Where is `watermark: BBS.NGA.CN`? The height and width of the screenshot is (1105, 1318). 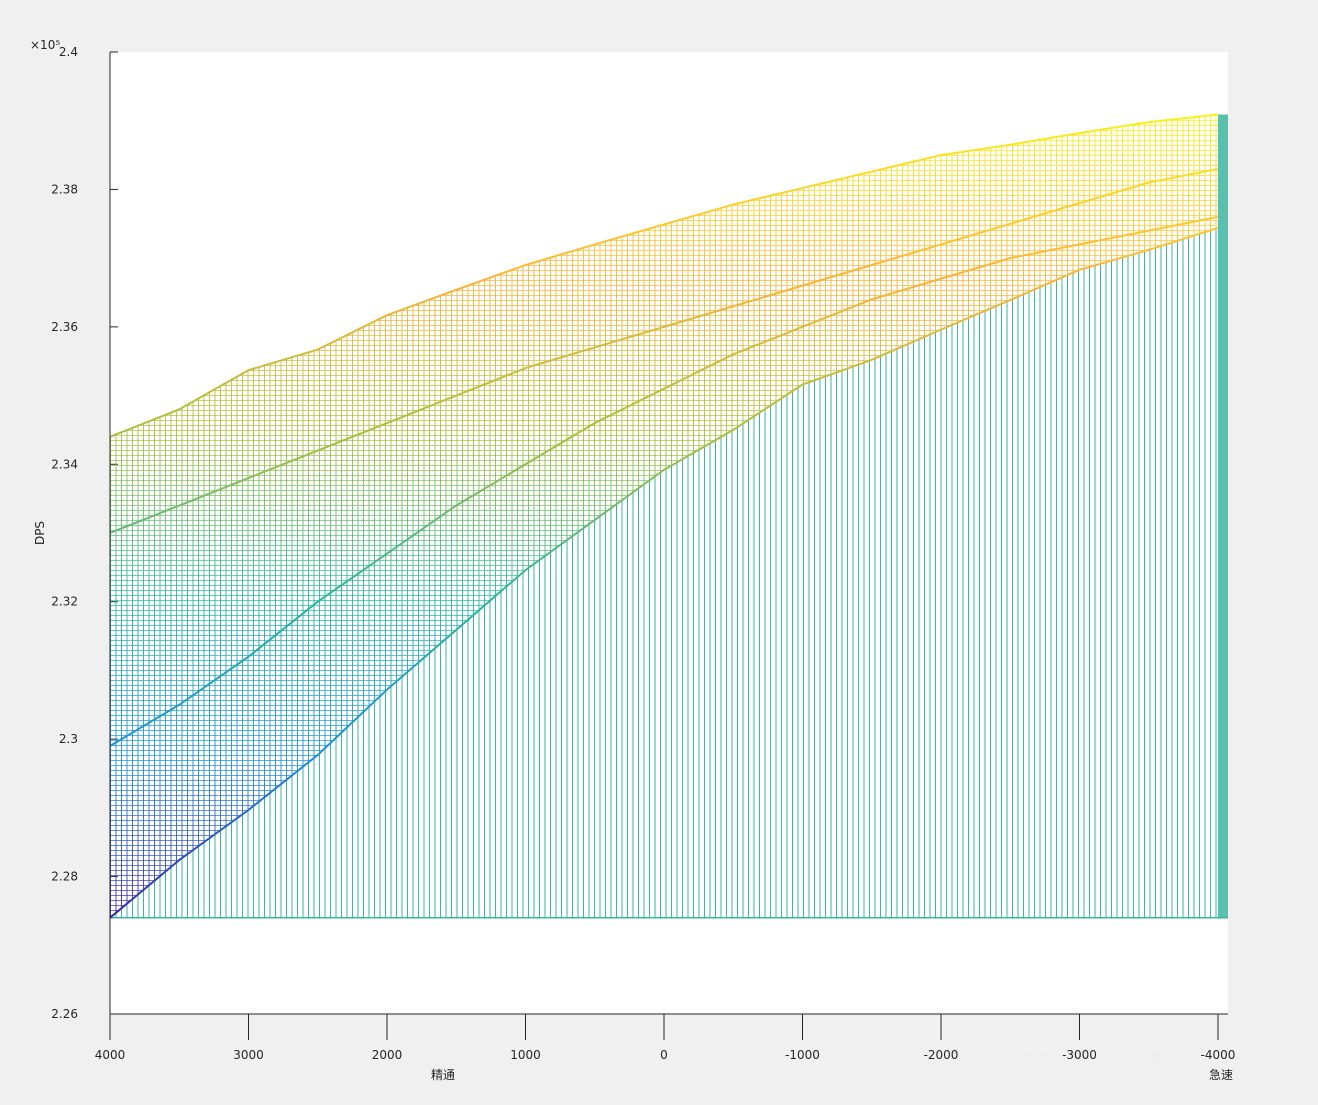
watermark: BBS.NGA.CN is located at coordinates (1089, 1056).